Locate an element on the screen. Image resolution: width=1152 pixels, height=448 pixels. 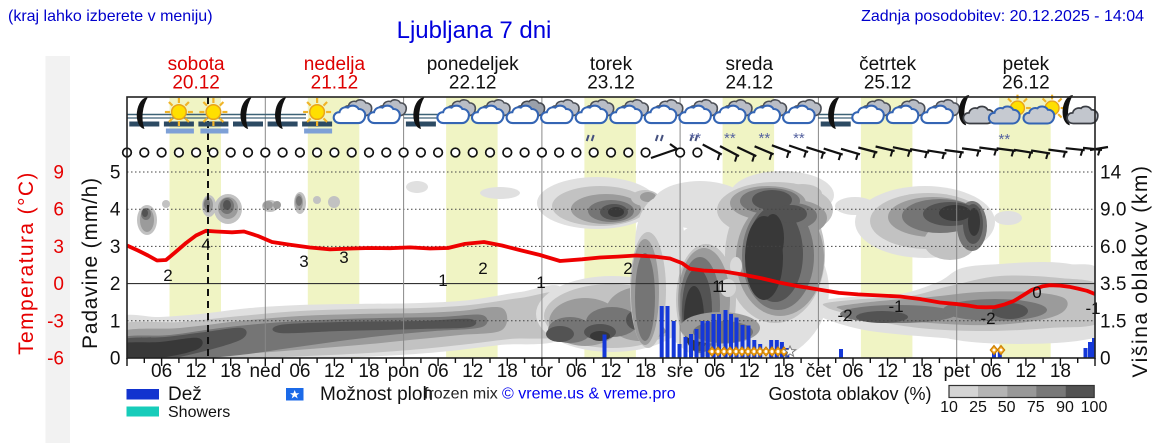
svg-text:Zadnja posodobitev: 20.12.2025: Zadnja posodobitev: 20.12.2025 - 14:04 is located at coordinates (1002, 16).